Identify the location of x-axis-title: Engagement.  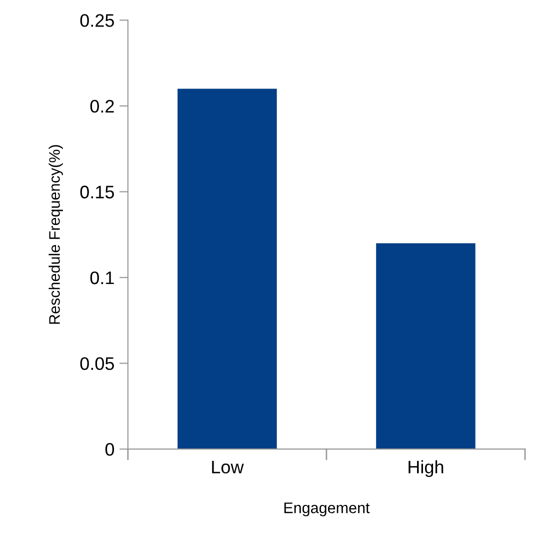
(327, 509).